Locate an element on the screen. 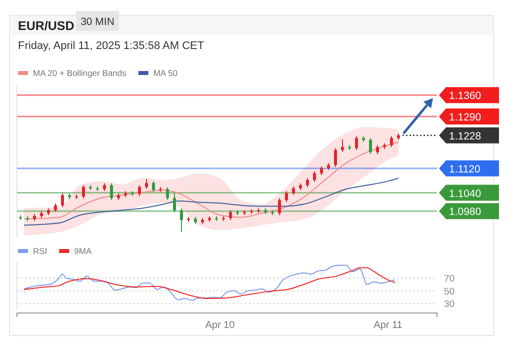 This screenshot has height=346, width=514. legend-label: MA 50 is located at coordinates (165, 73).